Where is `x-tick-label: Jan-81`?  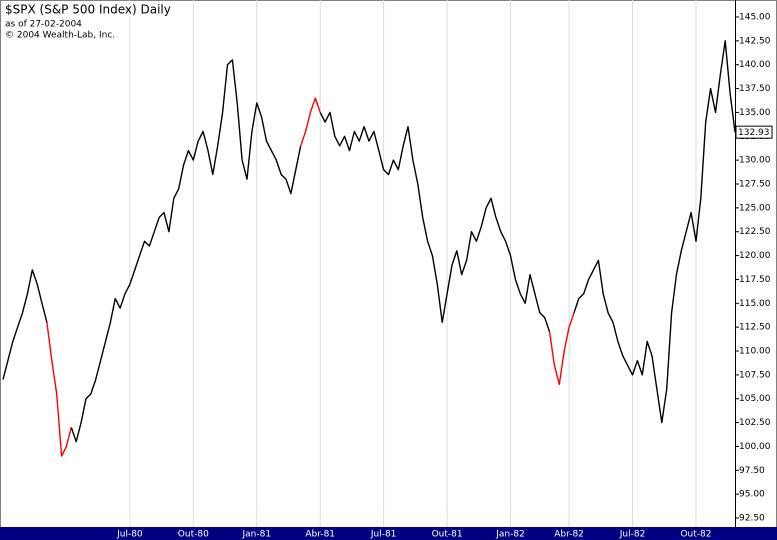 x-tick-label: Jan-81 is located at coordinates (256, 535).